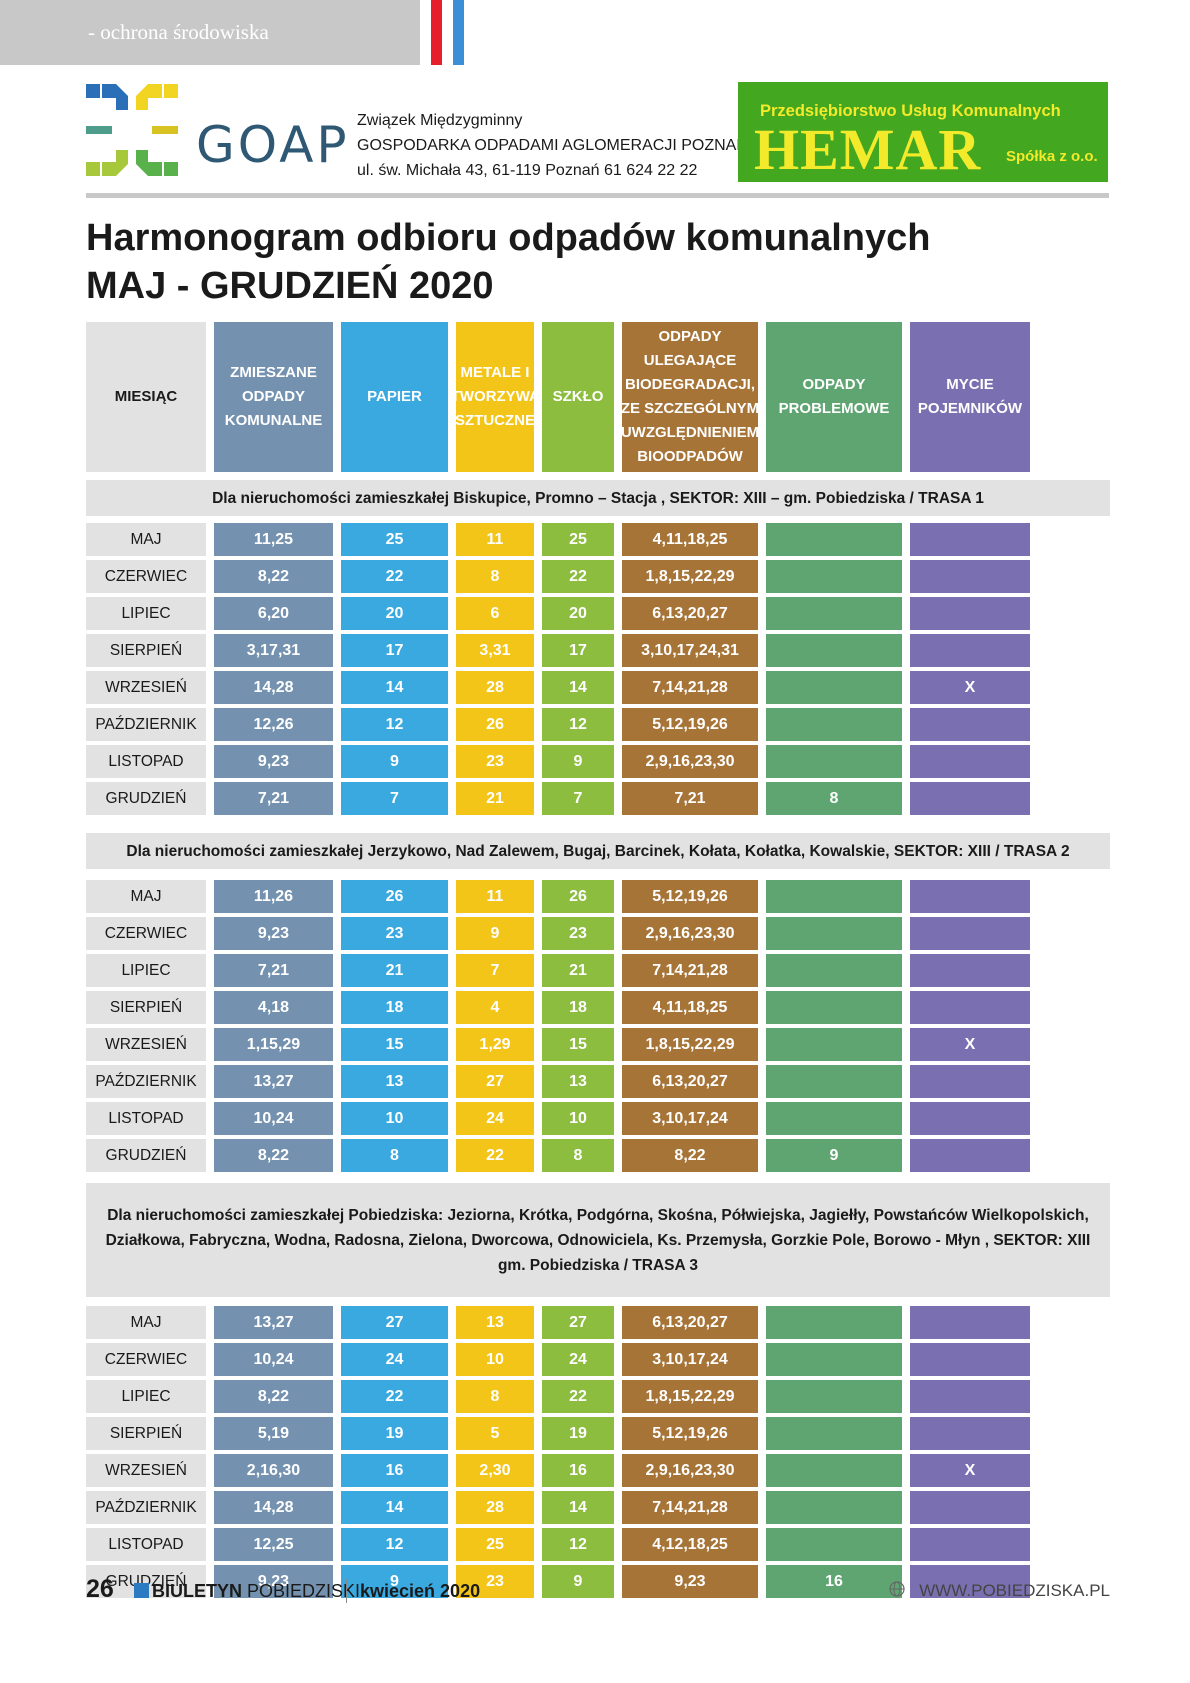  What do you see at coordinates (834, 397) in the screenshot?
I see `column-header: ODPADY PROBLEMOWE` at bounding box center [834, 397].